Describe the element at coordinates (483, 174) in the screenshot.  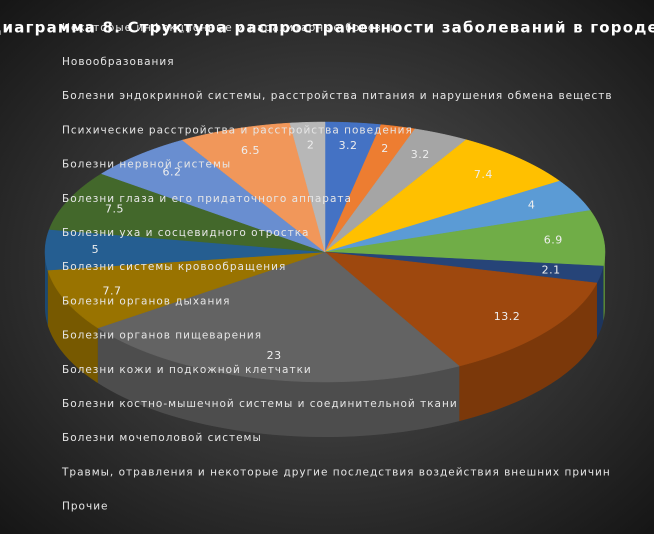
I see `data-label: 7.4` at that location.